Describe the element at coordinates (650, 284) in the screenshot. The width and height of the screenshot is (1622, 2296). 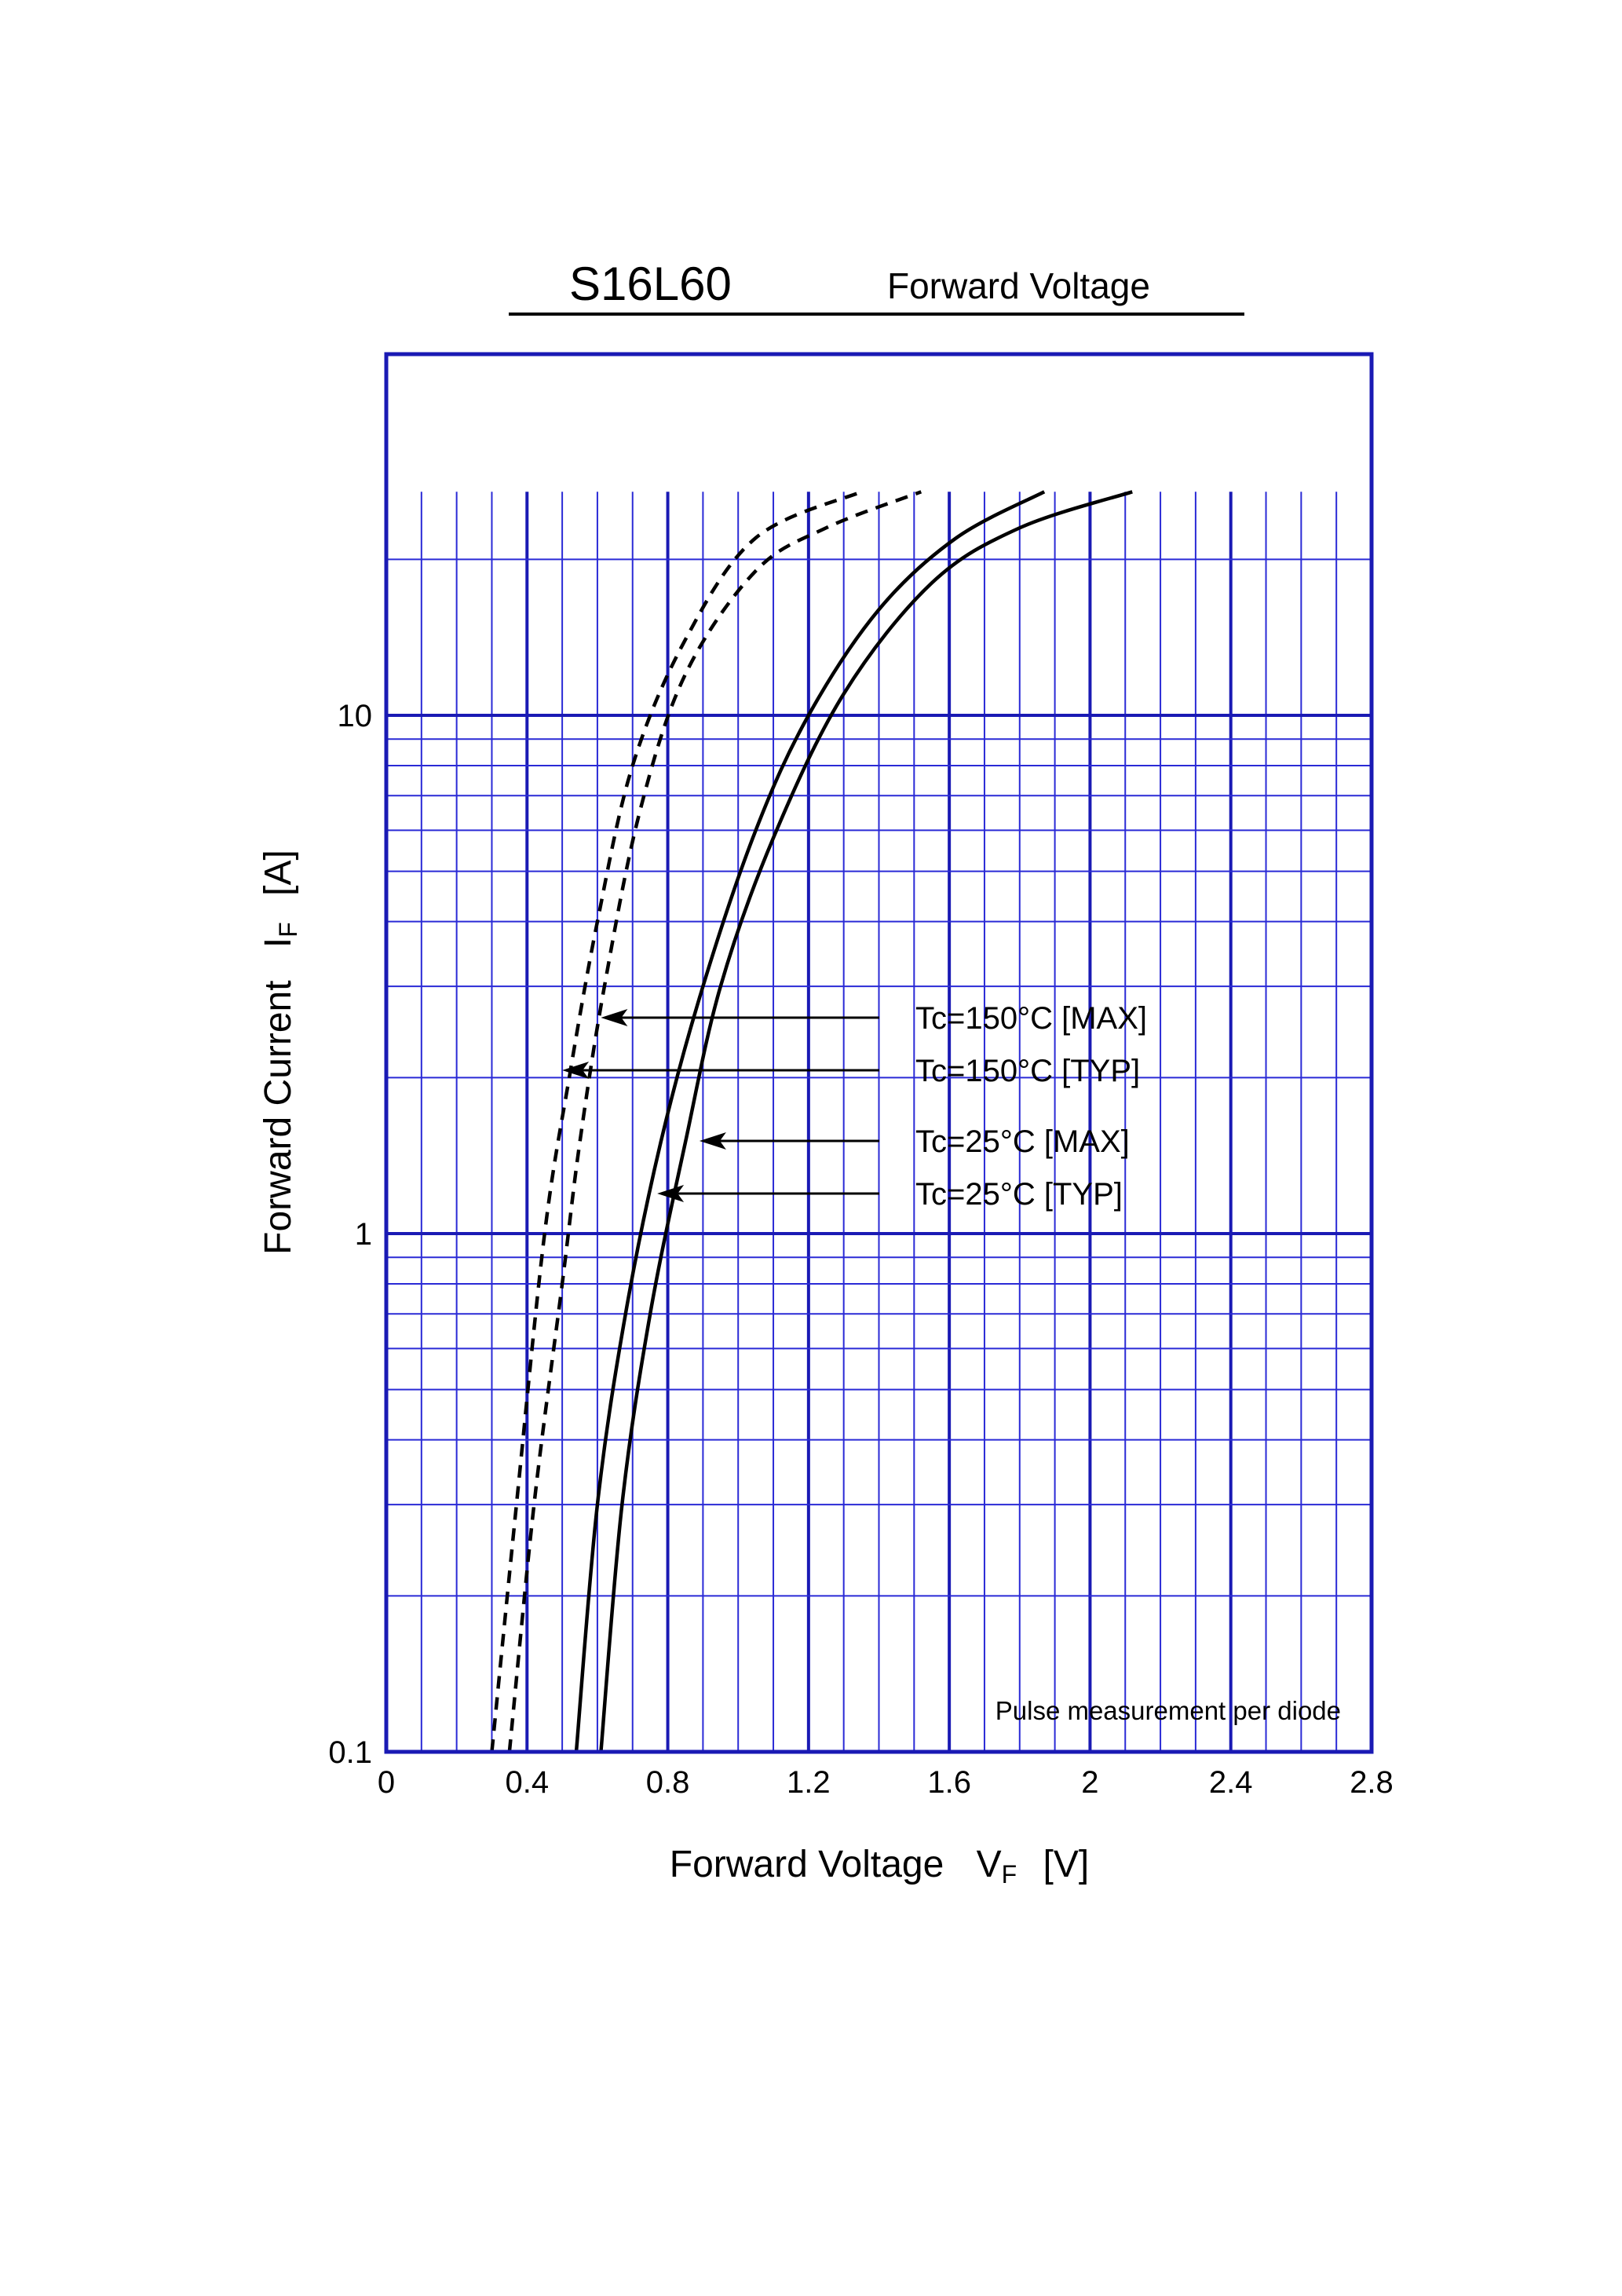
I see `chart-title: S16L60` at that location.